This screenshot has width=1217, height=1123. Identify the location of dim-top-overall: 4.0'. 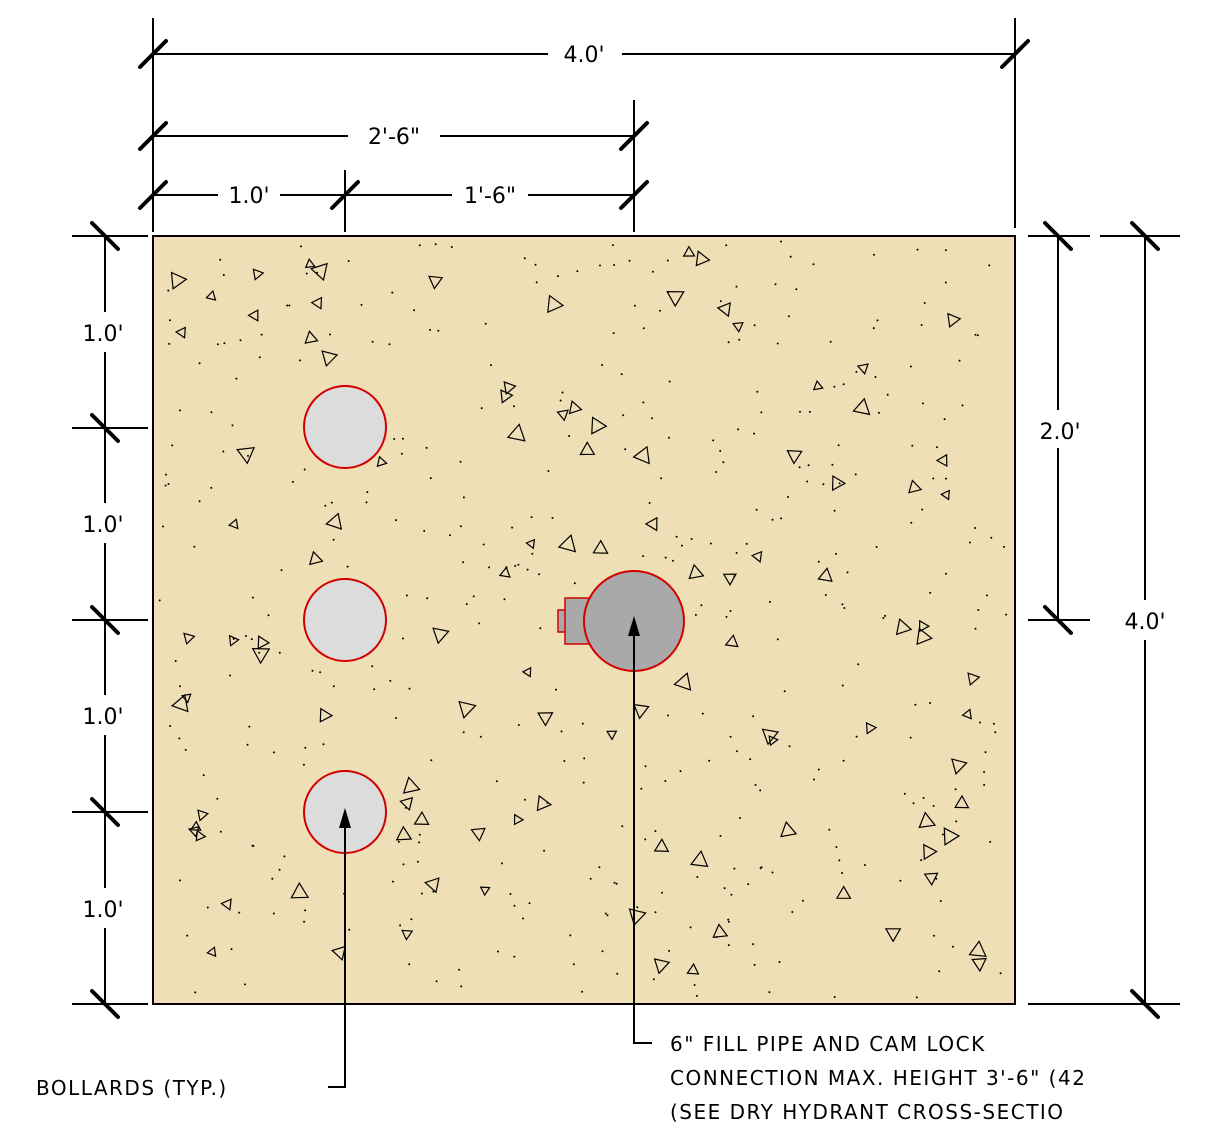
(583, 55).